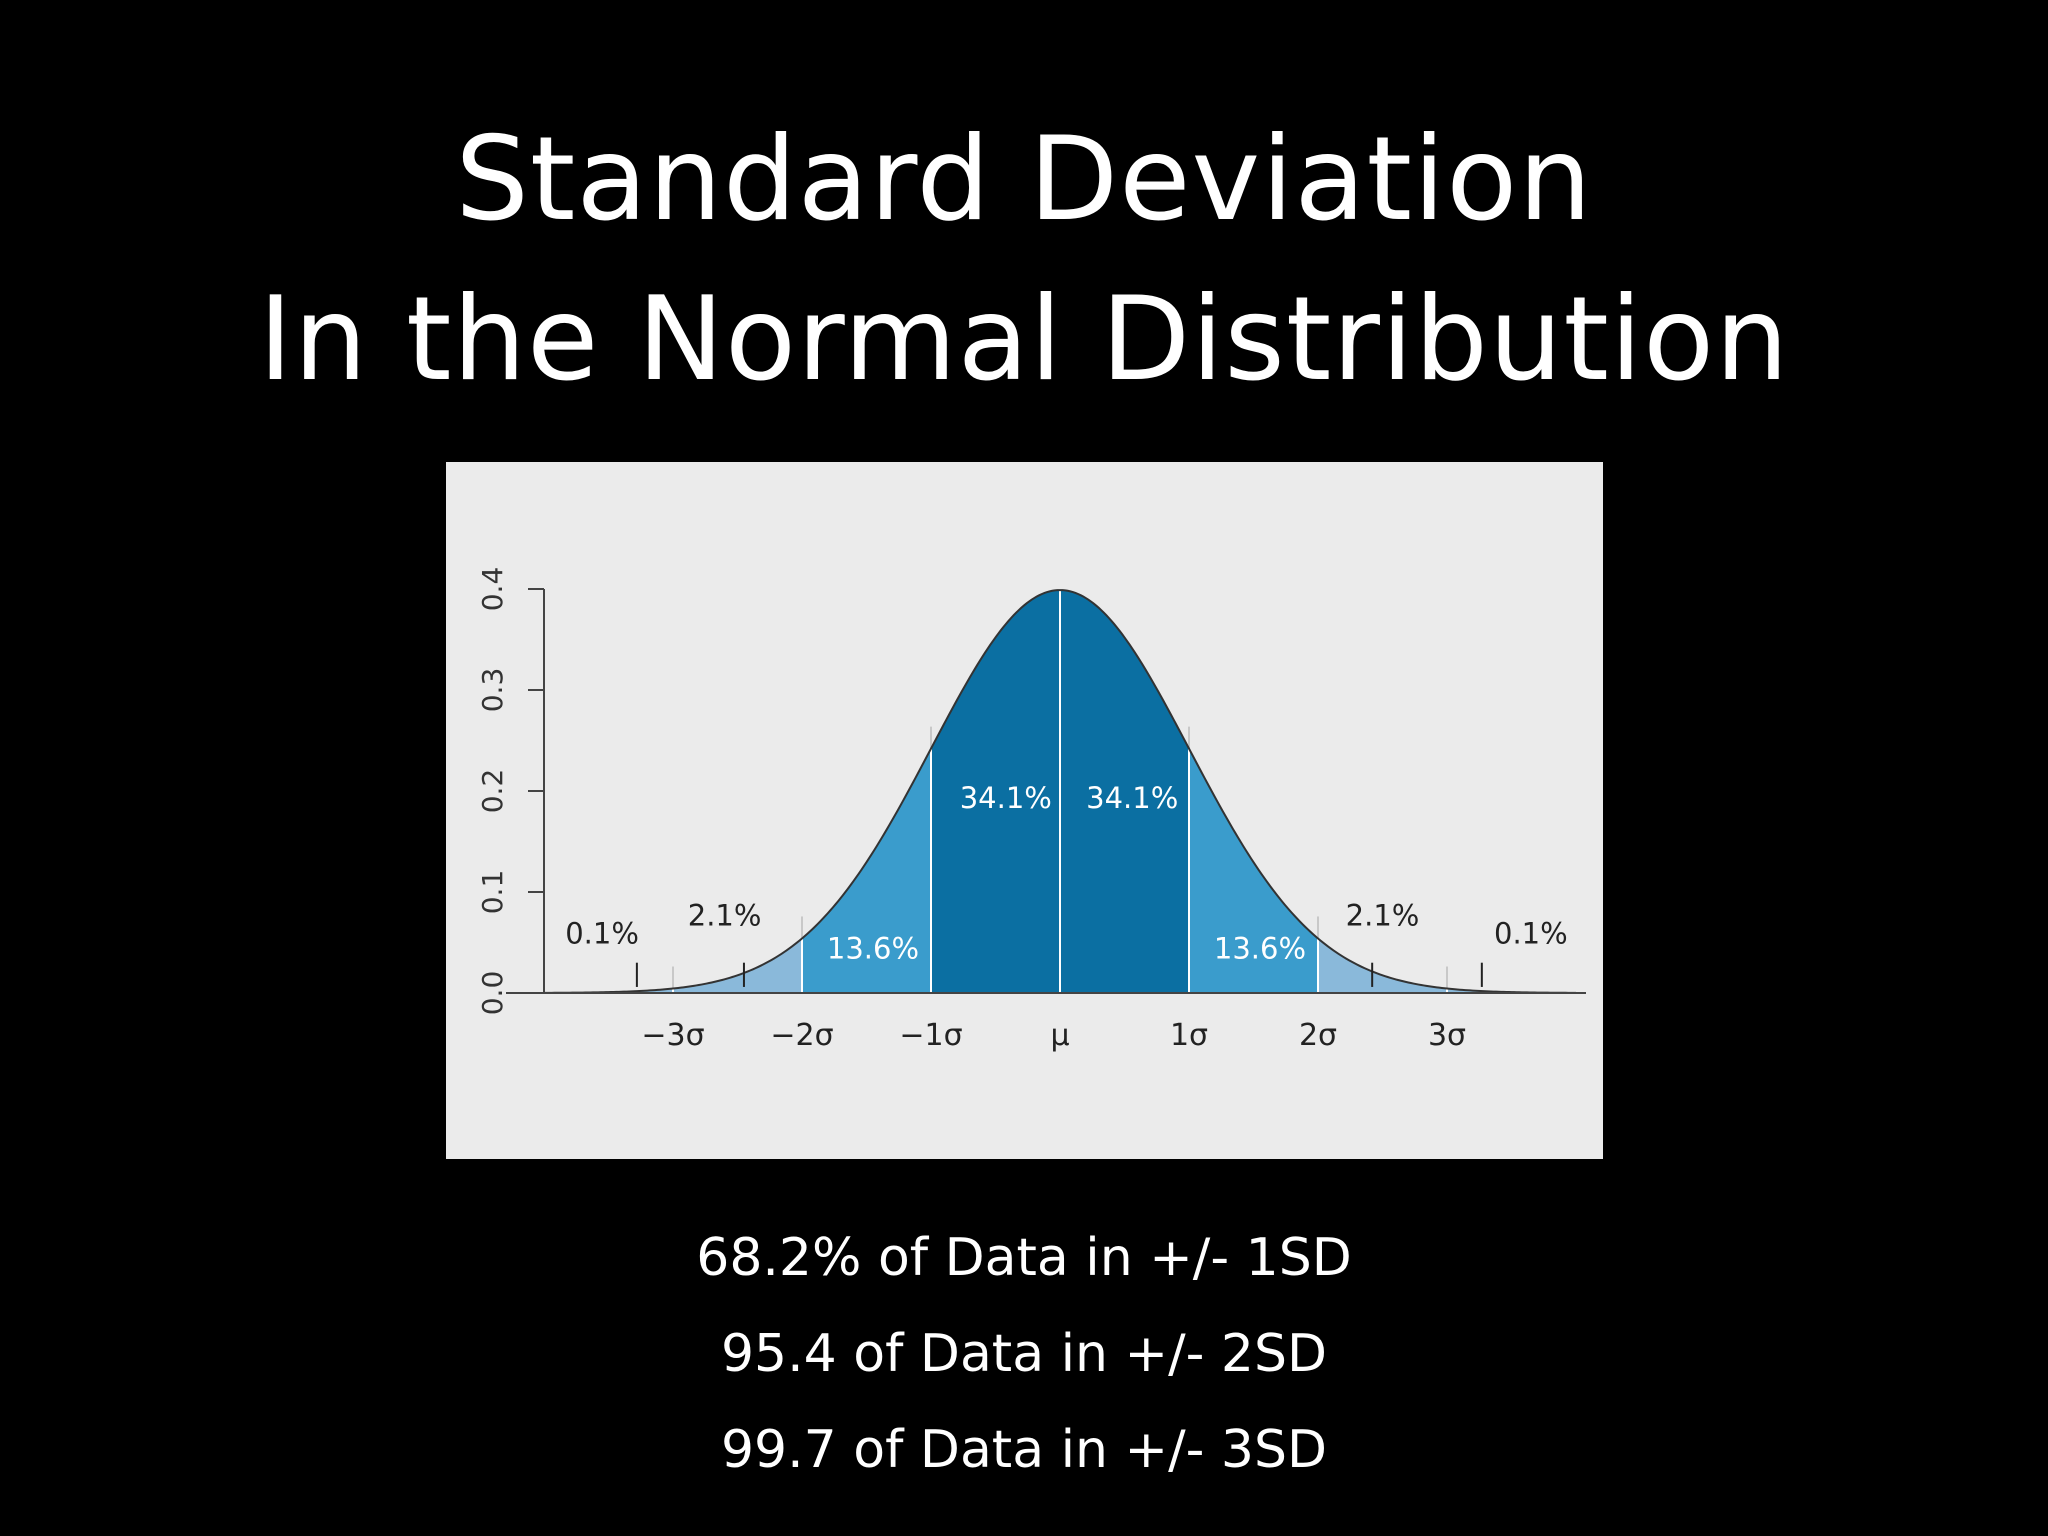  I want to click on percent-label-2: 2.1%, so click(725, 915).